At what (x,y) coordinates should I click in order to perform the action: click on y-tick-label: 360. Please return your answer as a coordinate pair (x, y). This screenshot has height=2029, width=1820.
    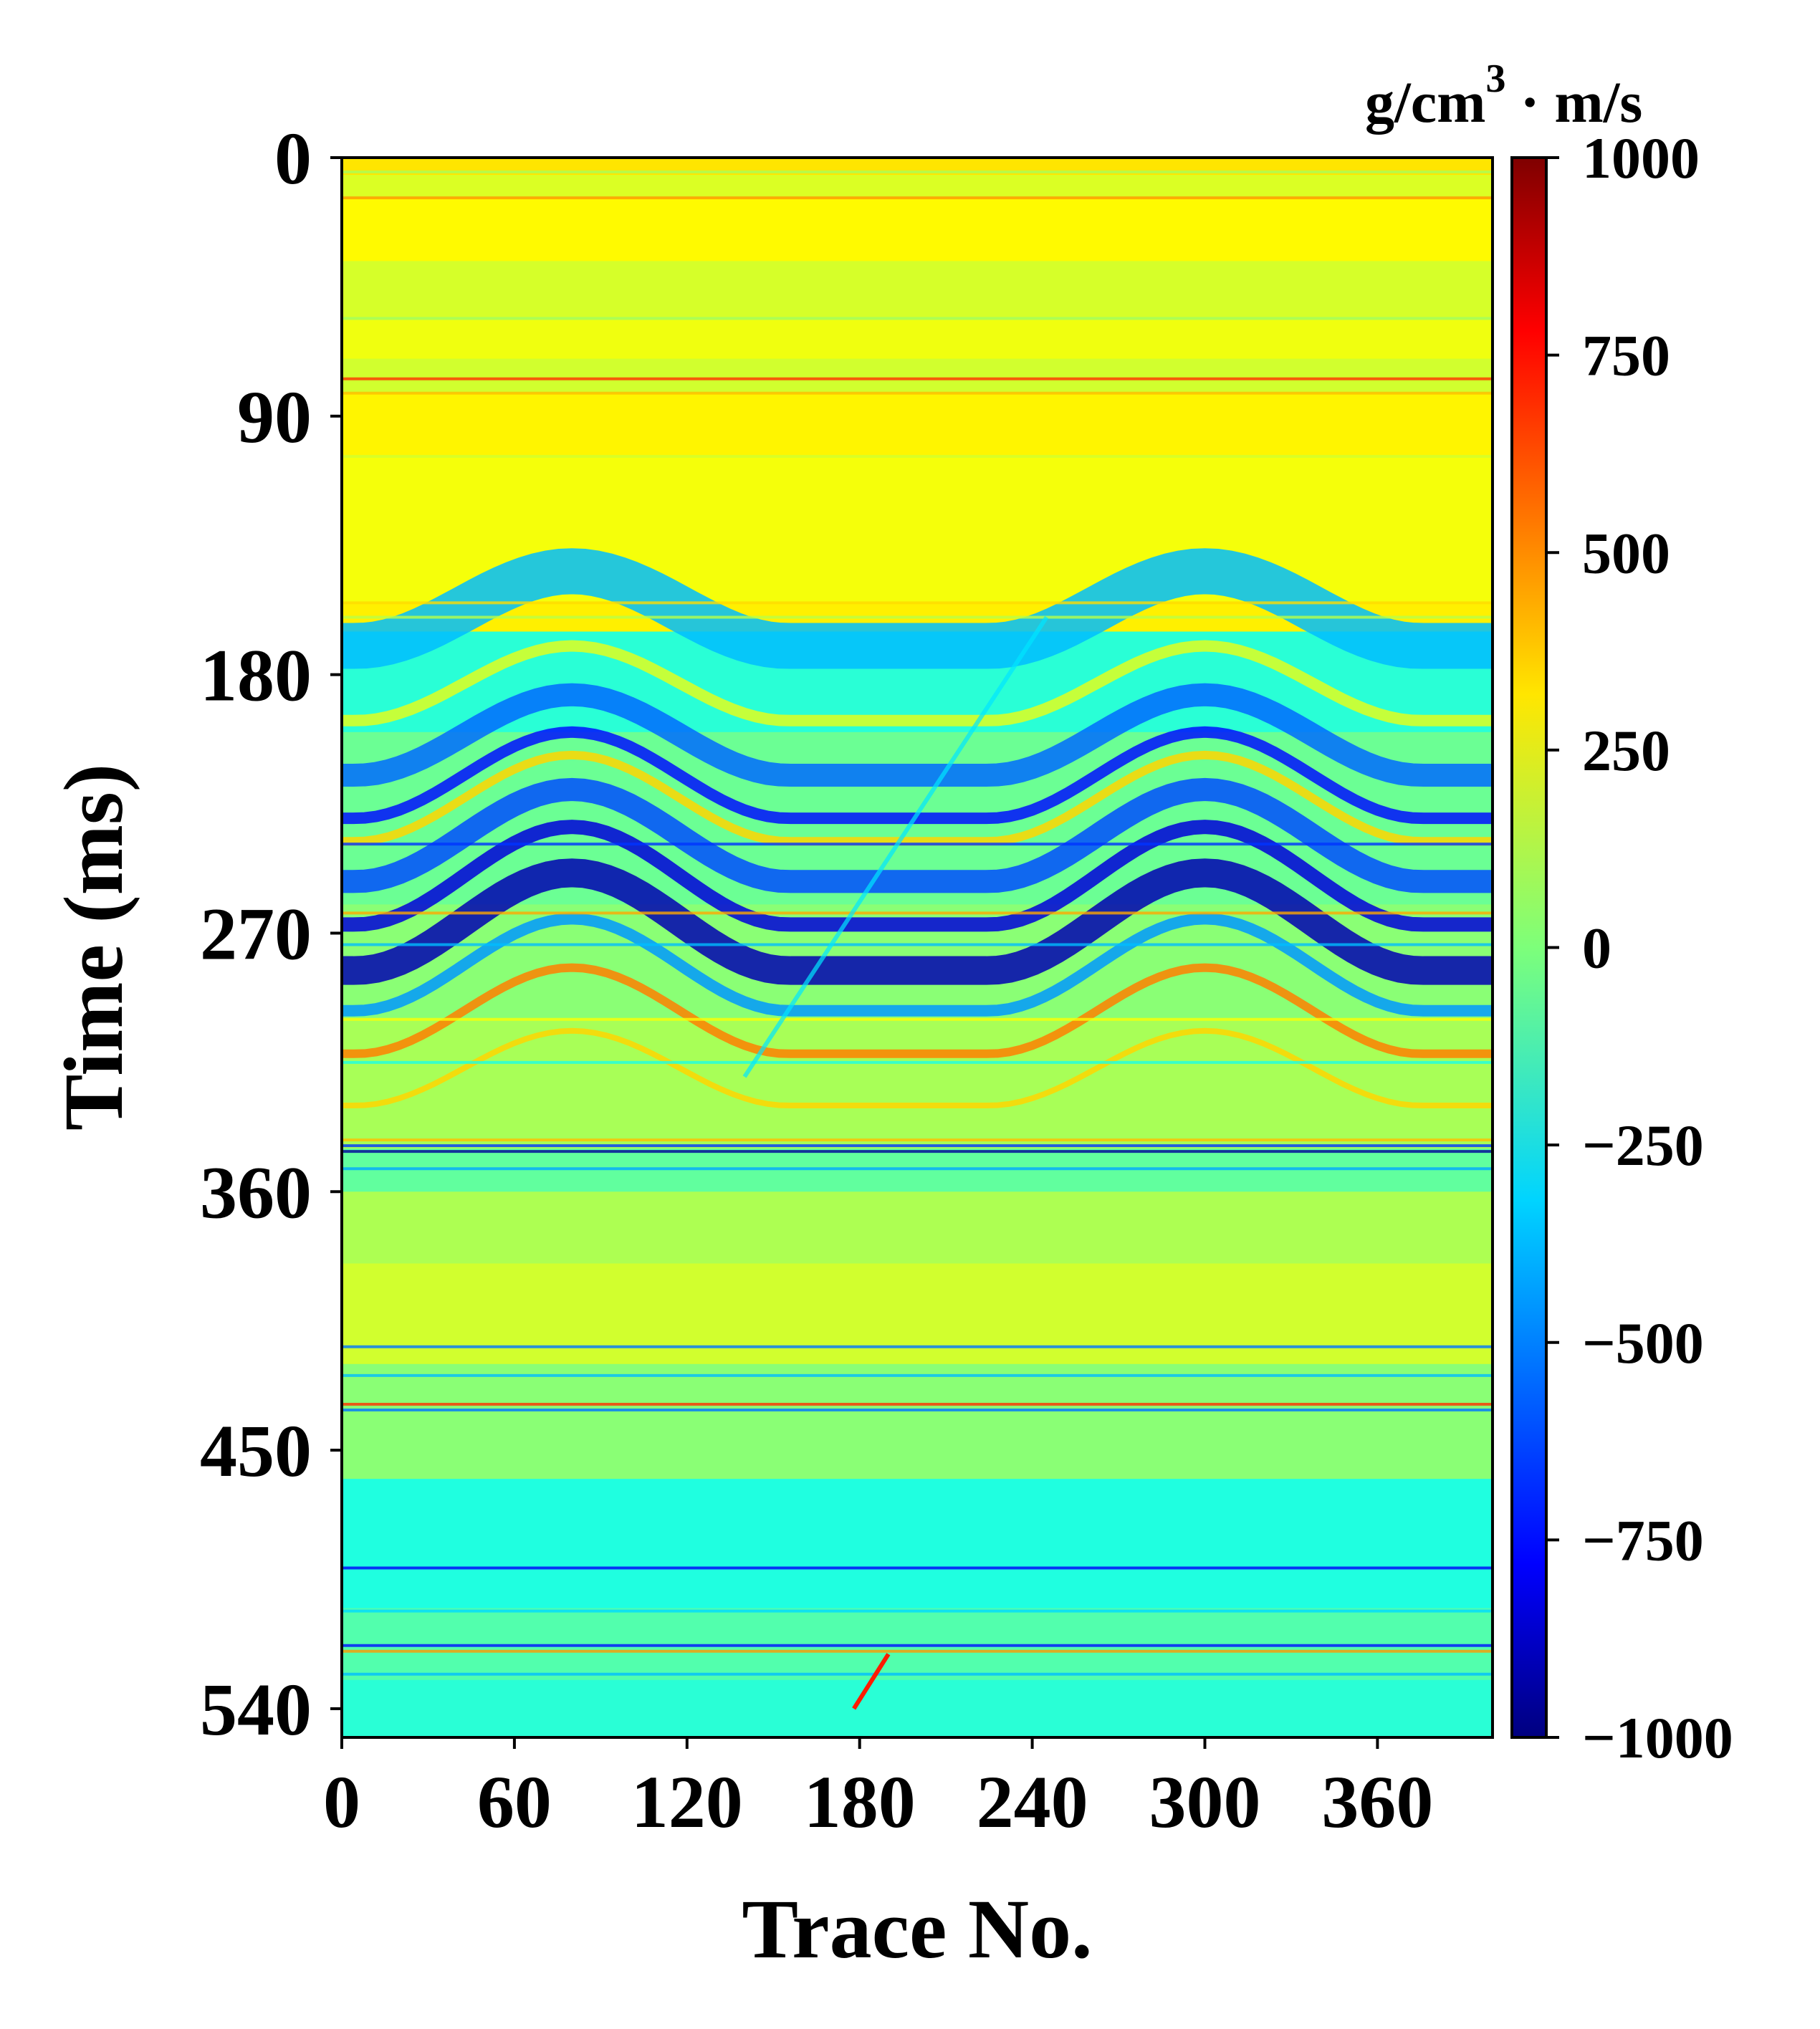
    Looking at the image, I should click on (256, 1192).